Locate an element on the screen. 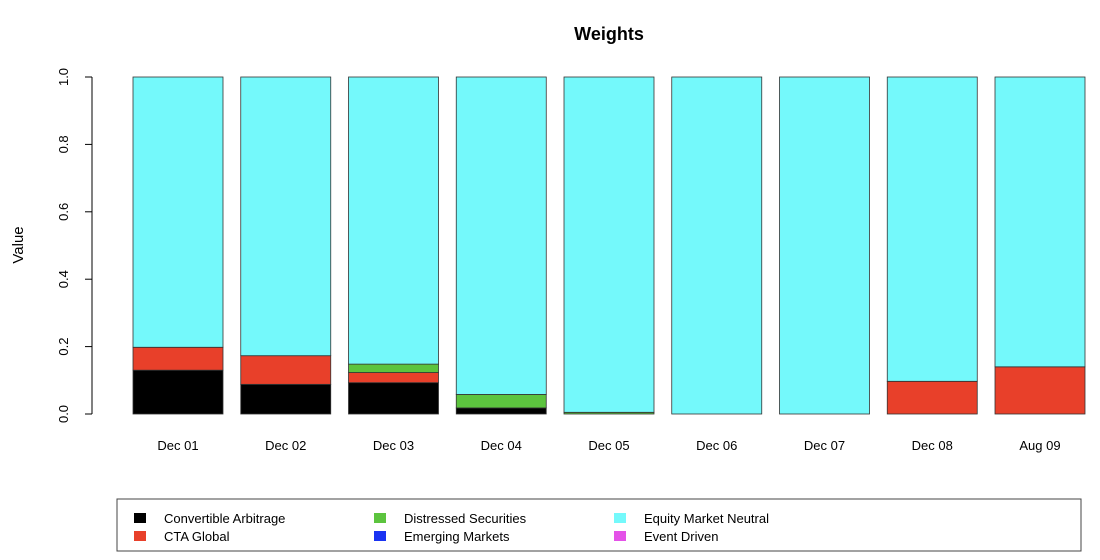 This screenshot has height=560, width=1100. legend-label: Distressed Securities is located at coordinates (465, 518).